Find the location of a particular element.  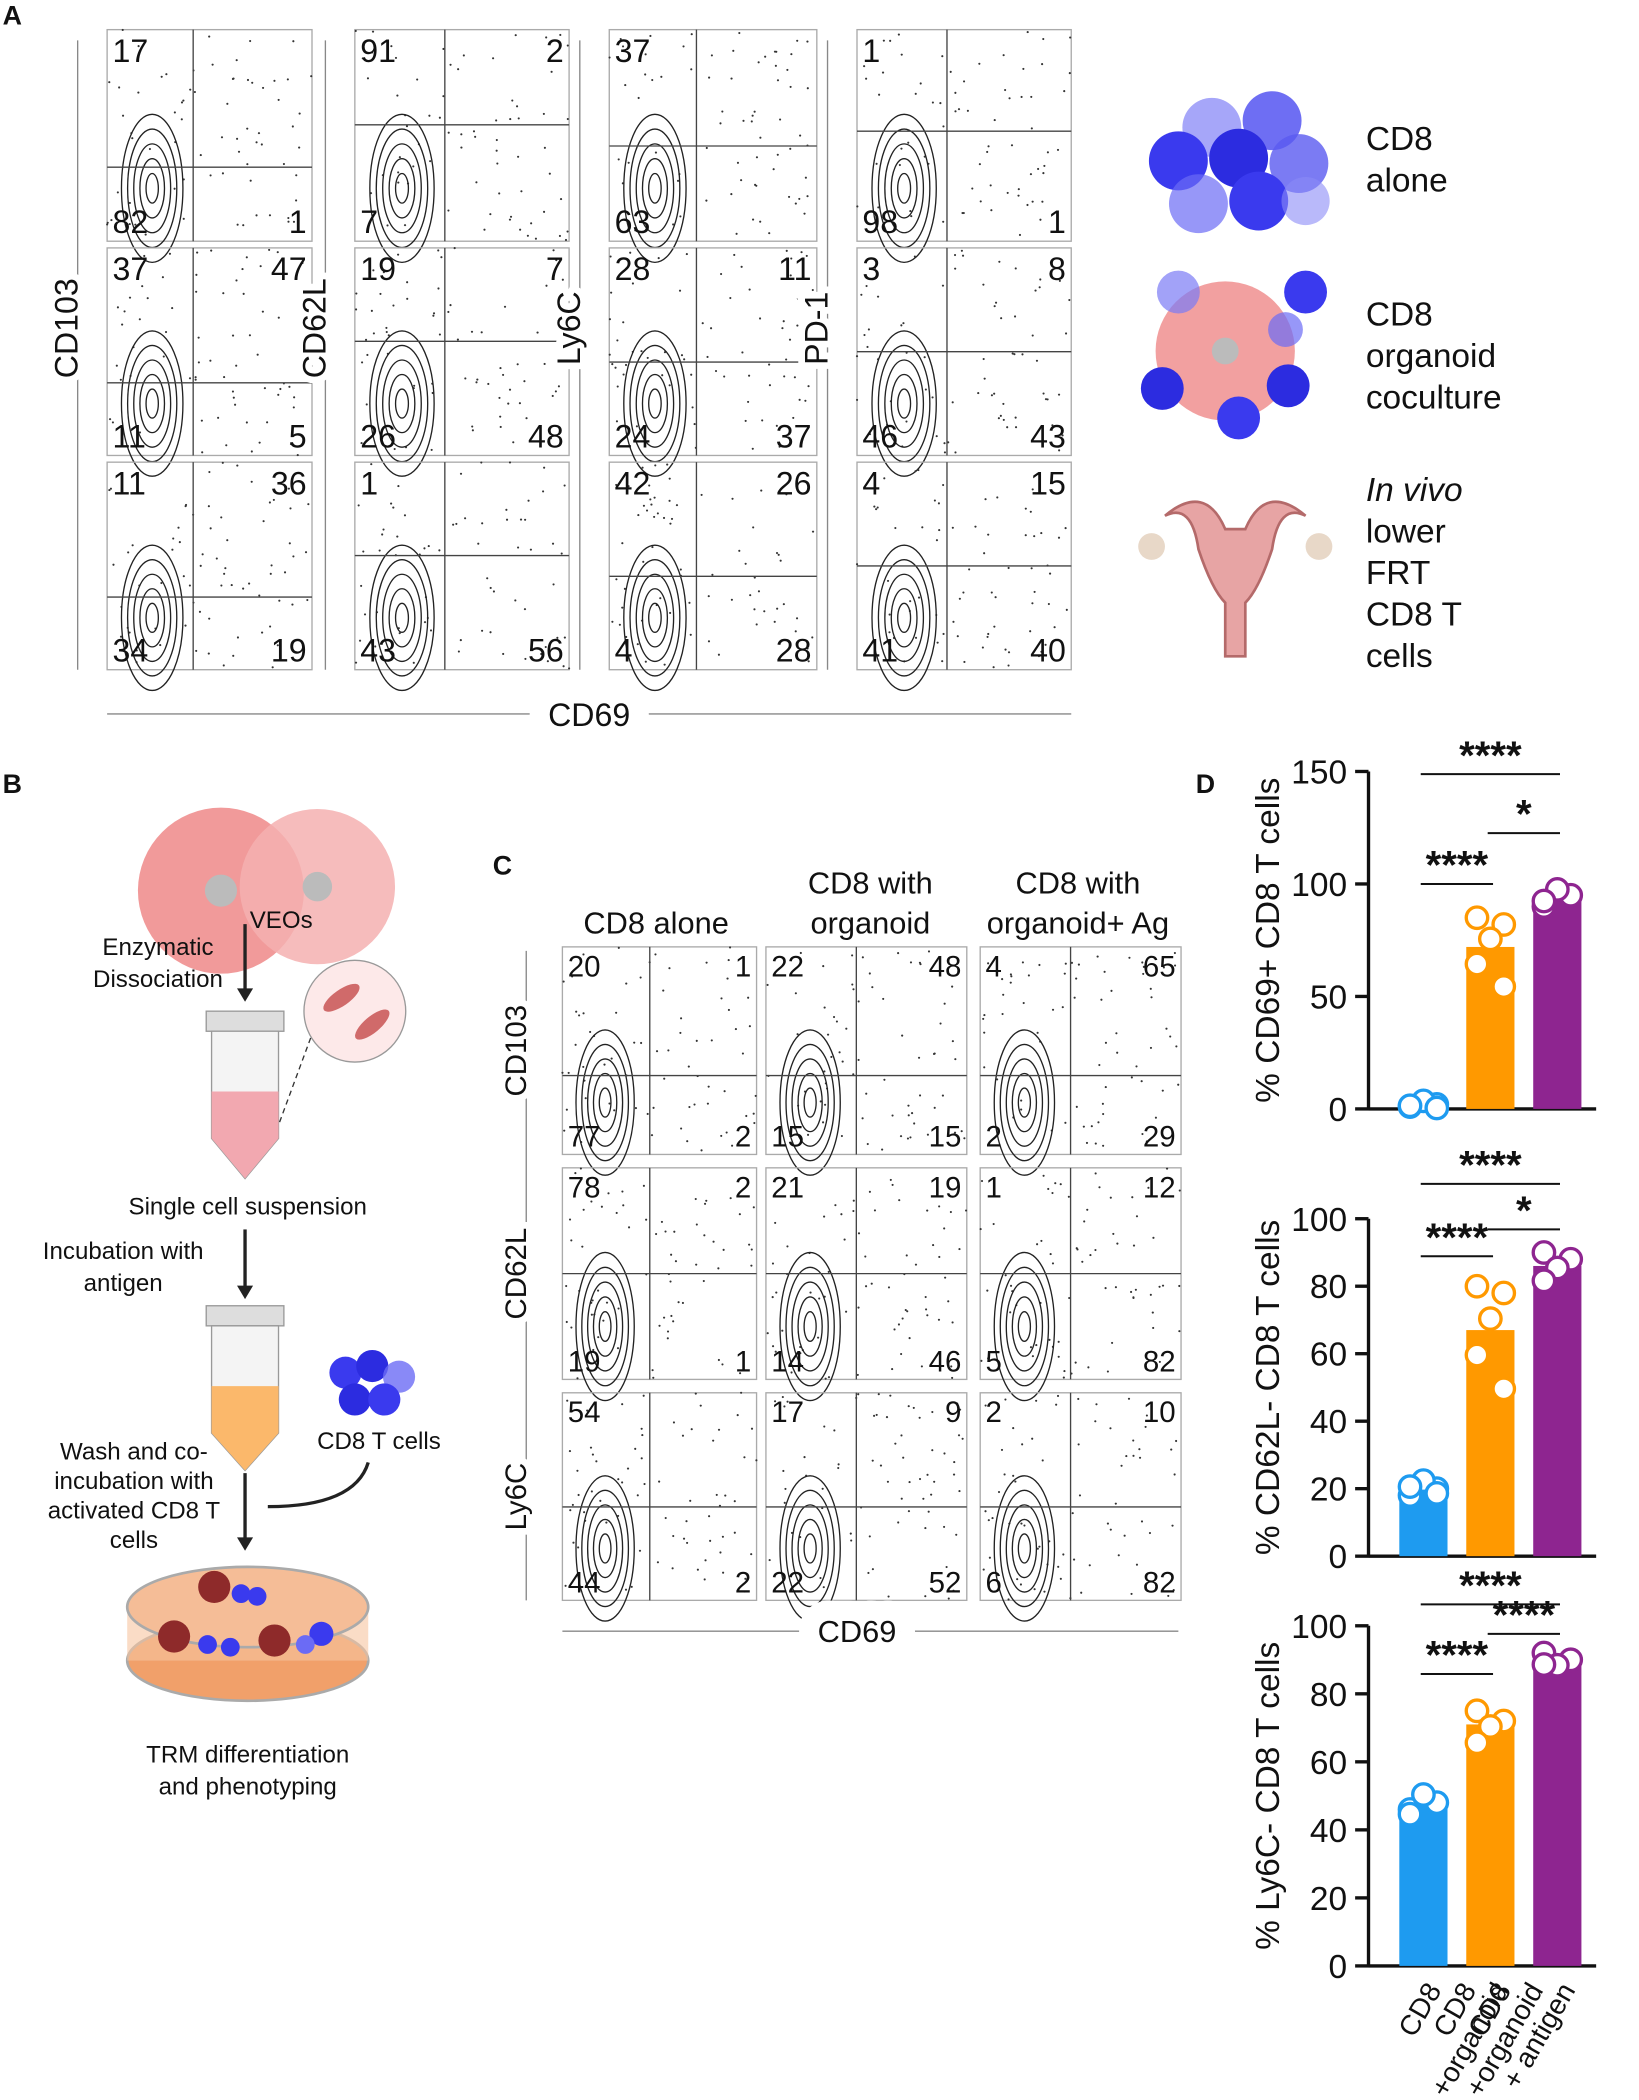

quadrant-value: 14 is located at coordinates (787, 1361).